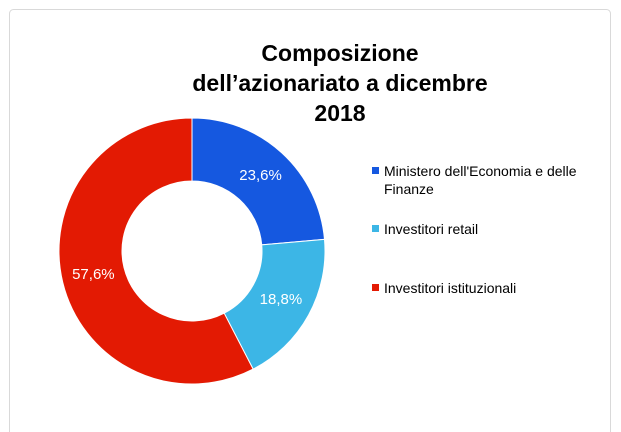 Image resolution: width=621 pixels, height=432 pixels. Describe the element at coordinates (260, 175) in the screenshot. I see `data-label: 23,6%` at that location.